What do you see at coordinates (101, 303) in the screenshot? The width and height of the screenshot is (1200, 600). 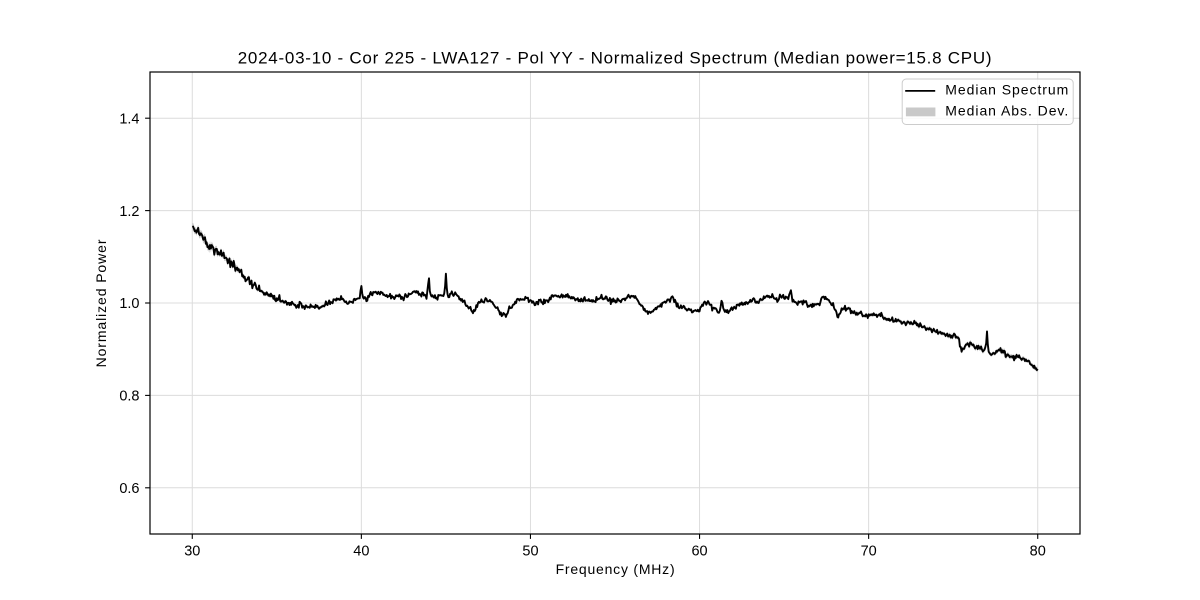 I see `svg-text: Normalized Power` at bounding box center [101, 303].